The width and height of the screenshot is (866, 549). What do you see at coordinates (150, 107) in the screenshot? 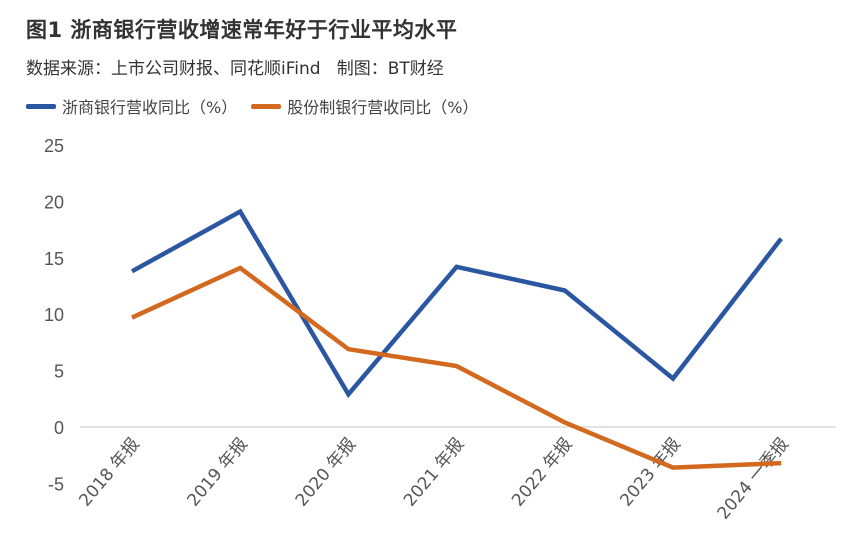
I see `legend-label: 浙商银行营收同比（%）` at bounding box center [150, 107].